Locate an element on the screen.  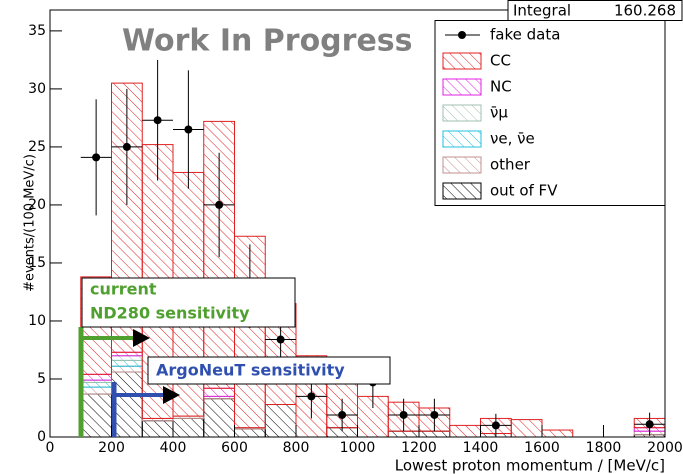
x-tick-label: 400 is located at coordinates (173, 448).